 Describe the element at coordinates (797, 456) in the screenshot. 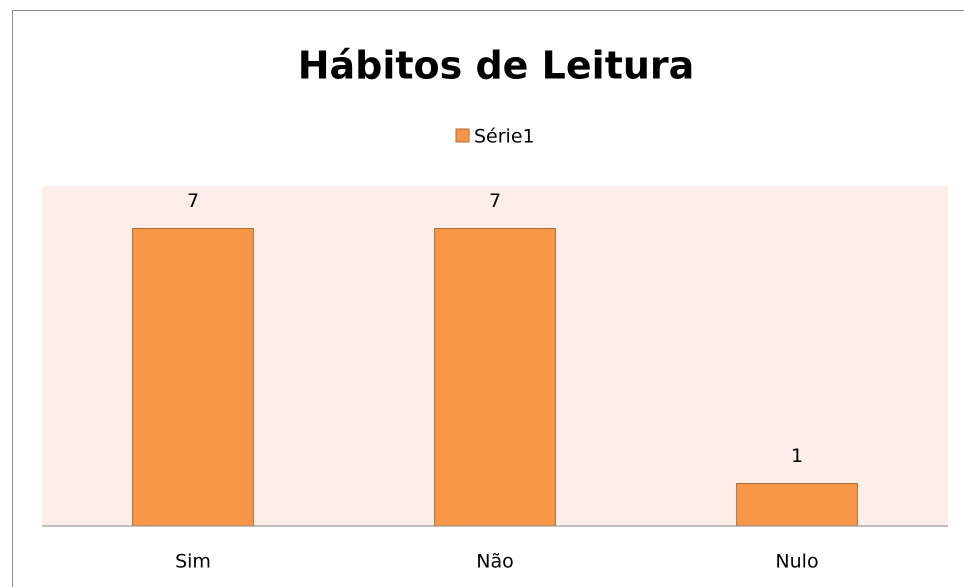

I see `data-label: 1` at that location.